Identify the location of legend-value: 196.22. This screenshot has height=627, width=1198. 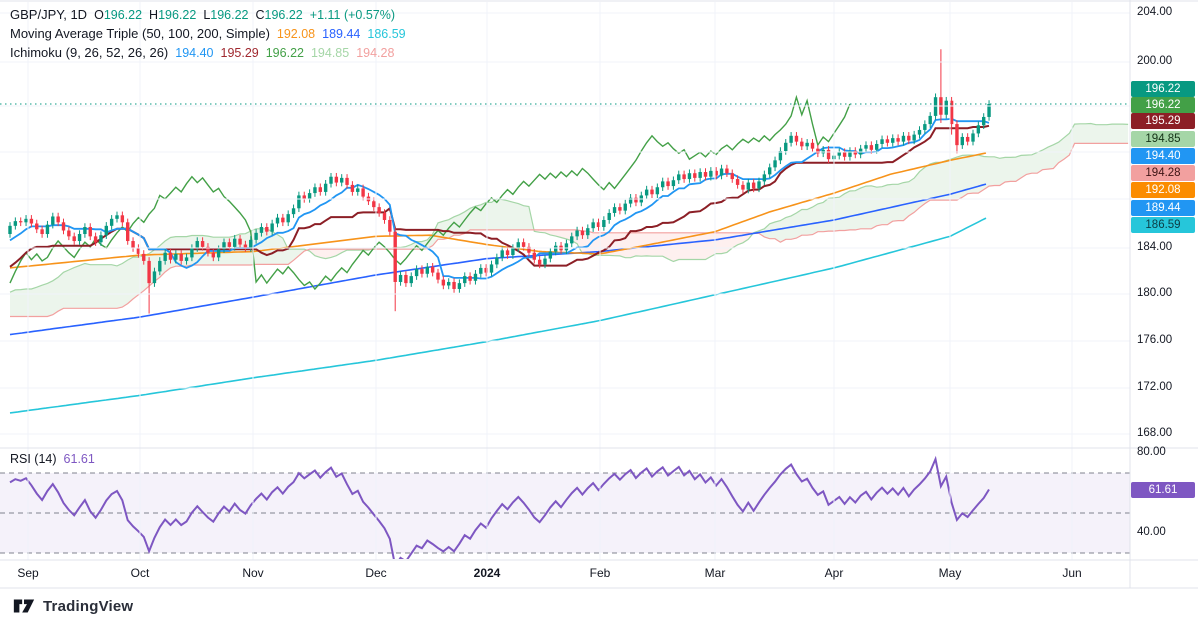
(284, 53).